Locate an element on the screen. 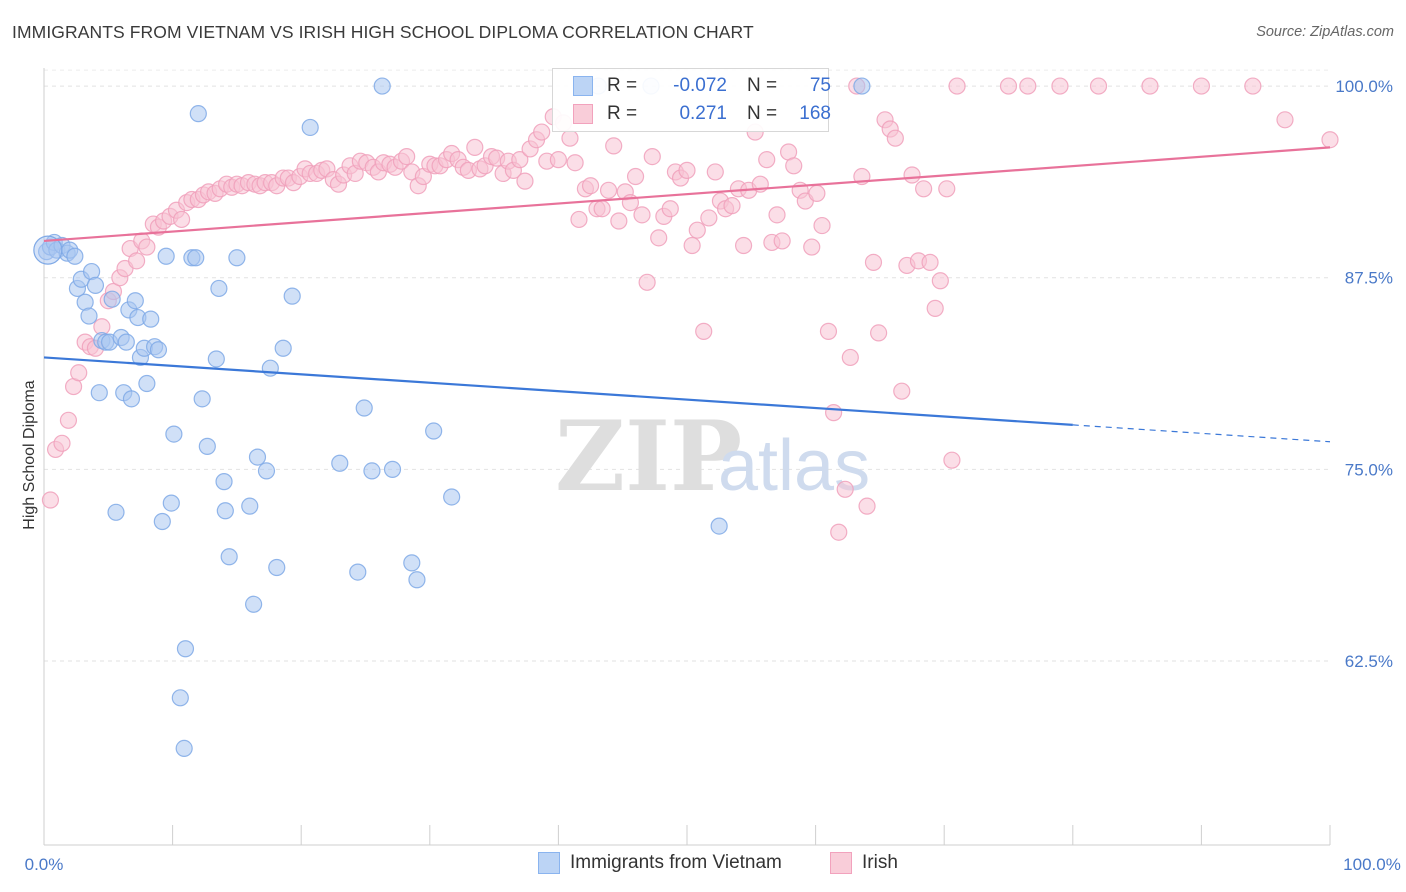  x-tick-label: 100.0% is located at coordinates (1372, 864).